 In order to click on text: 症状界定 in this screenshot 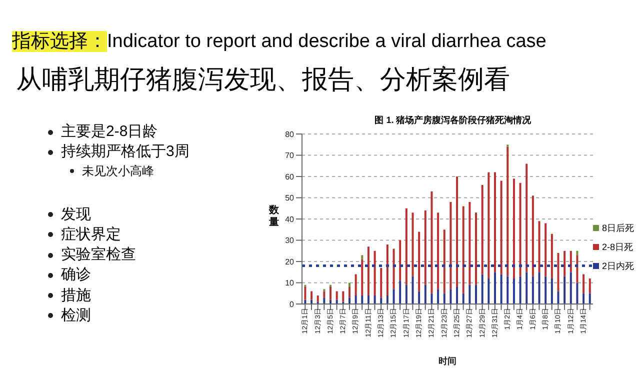, I will do `click(91, 234)`.